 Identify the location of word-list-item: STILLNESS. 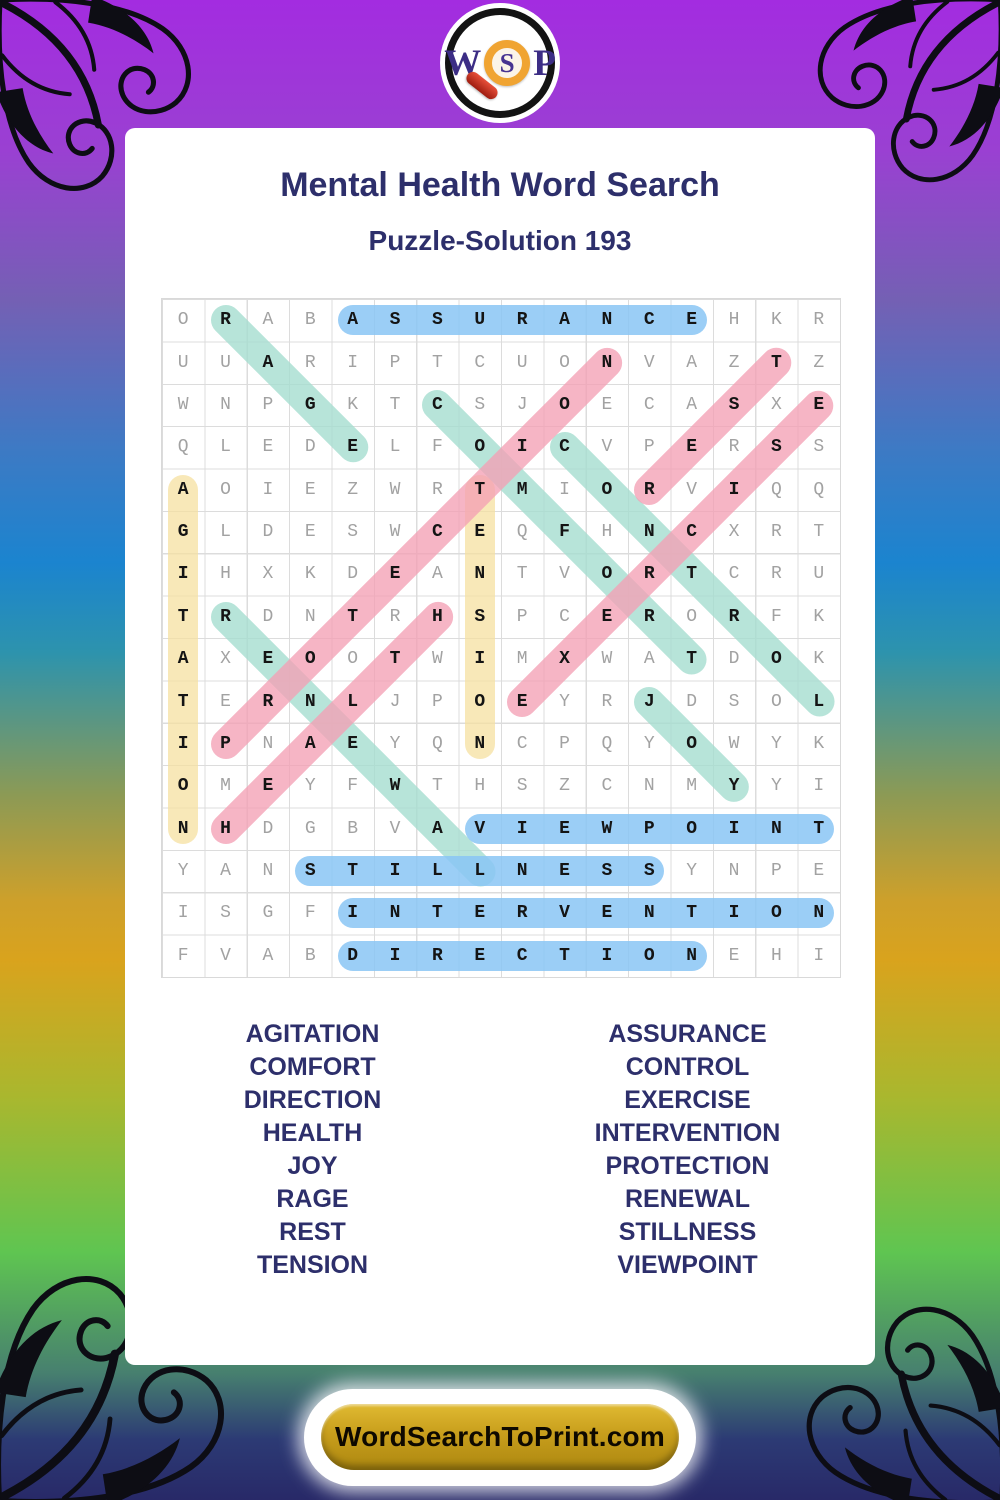
(687, 1232).